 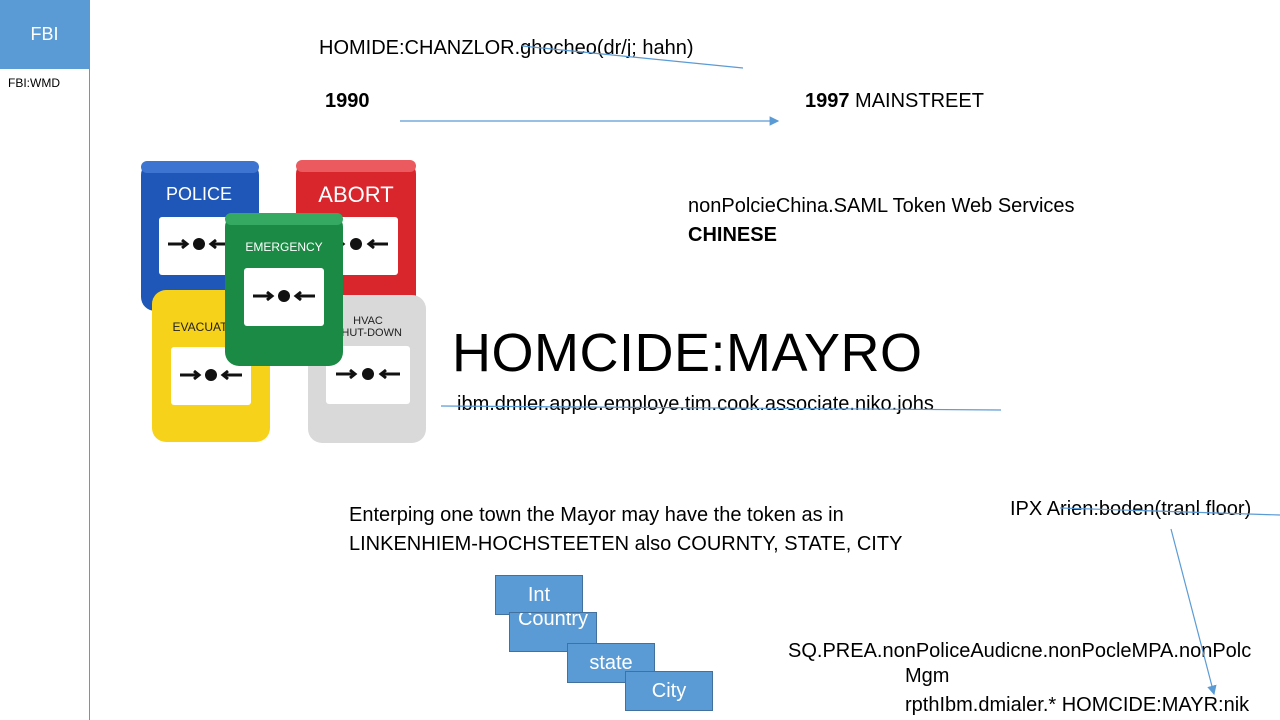 What do you see at coordinates (1193, 612) in the screenshot?
I see `ipx-arrow` at bounding box center [1193, 612].